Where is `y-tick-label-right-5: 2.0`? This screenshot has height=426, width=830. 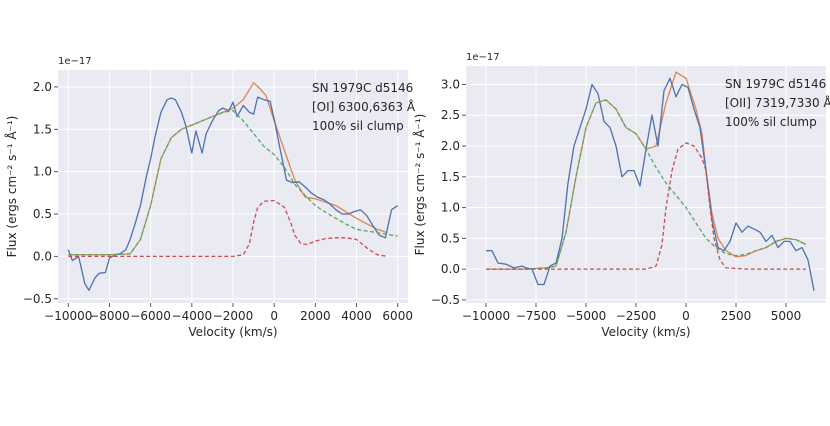 y-tick-label-right-5: 2.0 is located at coordinates (450, 146).